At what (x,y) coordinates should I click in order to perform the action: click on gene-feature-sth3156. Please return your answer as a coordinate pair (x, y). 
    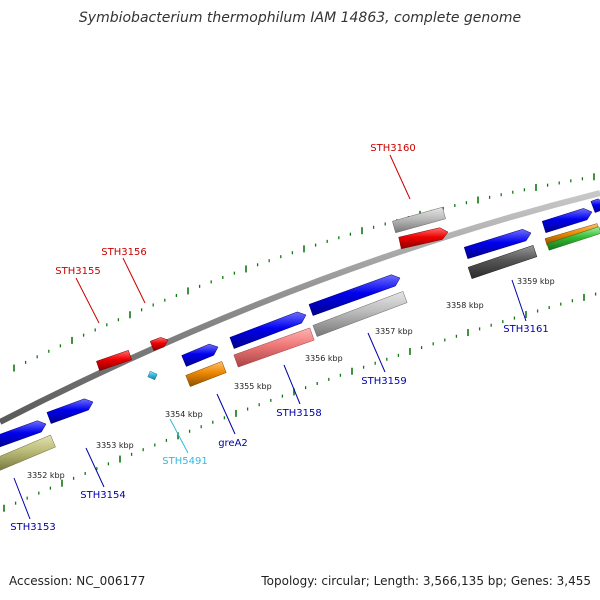
    Looking at the image, I should click on (159, 344).